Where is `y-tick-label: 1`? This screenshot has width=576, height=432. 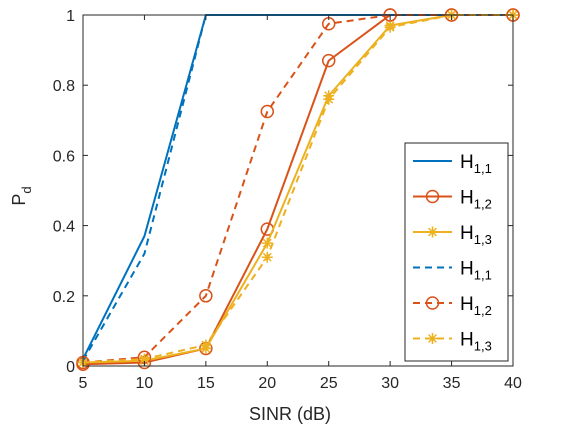 y-tick-label: 1 is located at coordinates (70, 16).